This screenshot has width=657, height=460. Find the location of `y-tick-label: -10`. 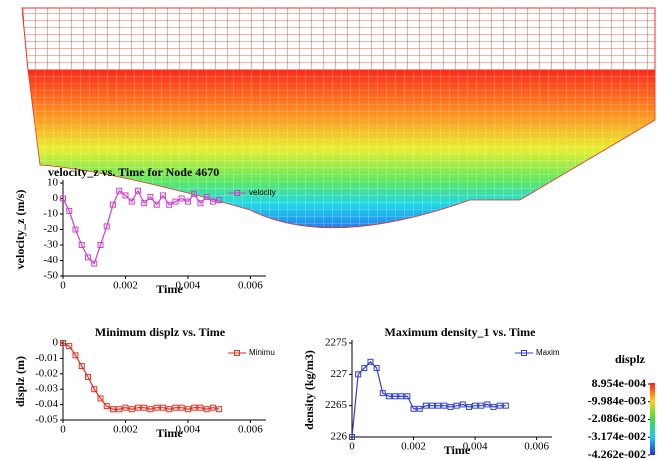

y-tick-label: -10 is located at coordinates (50, 214).